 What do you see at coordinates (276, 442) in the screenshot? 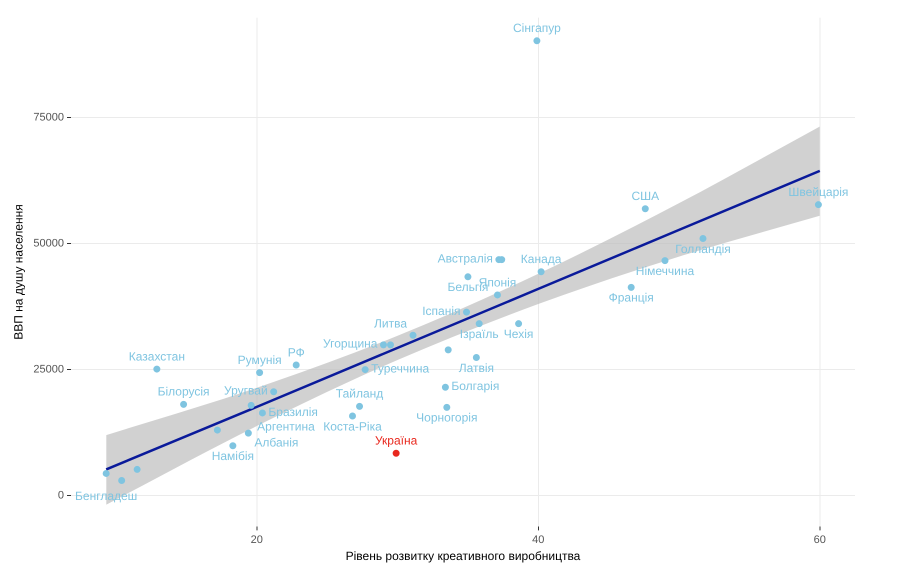
I see `annotation: Албанія` at bounding box center [276, 442].